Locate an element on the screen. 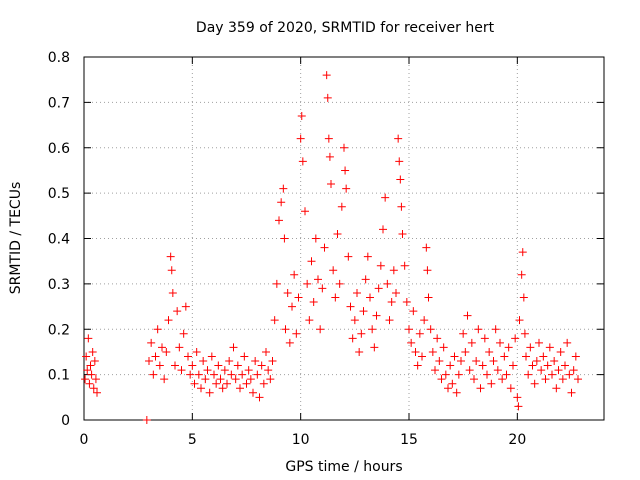 The image size is (640, 480). y-tick-label: 0.6 is located at coordinates (59, 149).